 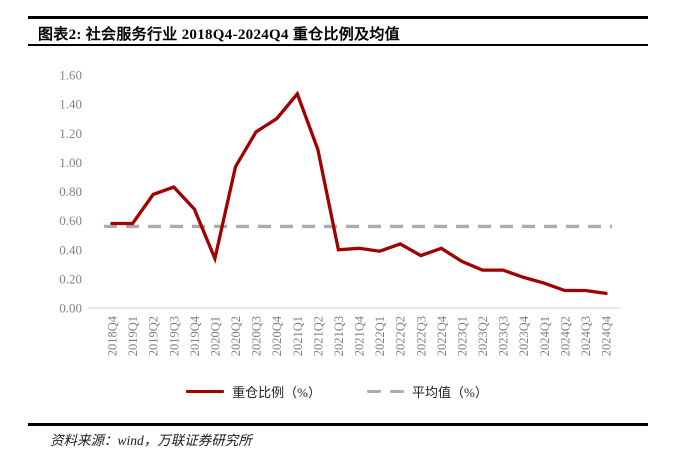 I want to click on chart-legend: 重仓比例（%） 平均值（%）, so click(x=337, y=391).